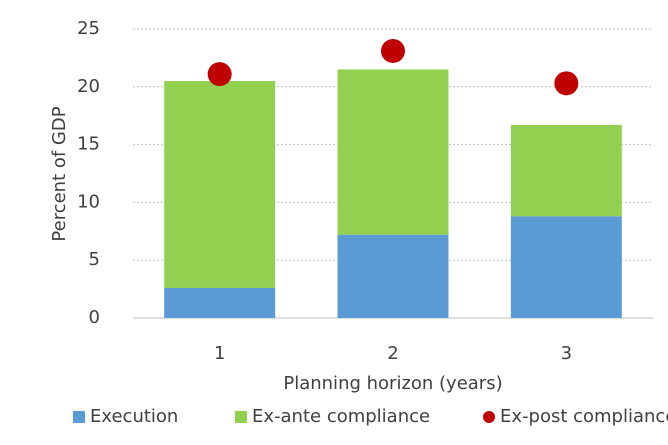 This screenshot has height=445, width=668. Describe the element at coordinates (94, 317) in the screenshot. I see `y-tick-label: 0` at that location.